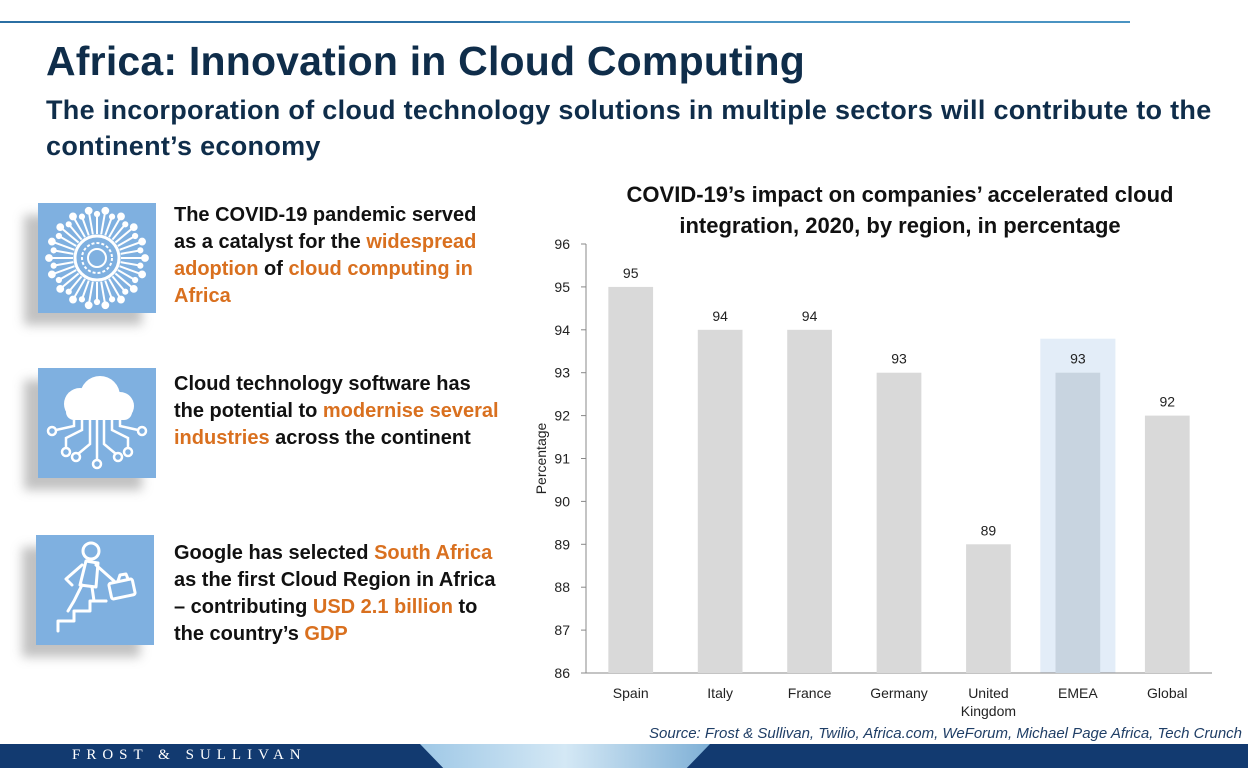 Image resolution: width=1248 pixels, height=768 pixels. What do you see at coordinates (541, 458) in the screenshot?
I see `y-axis-title: Percentage` at bounding box center [541, 458].